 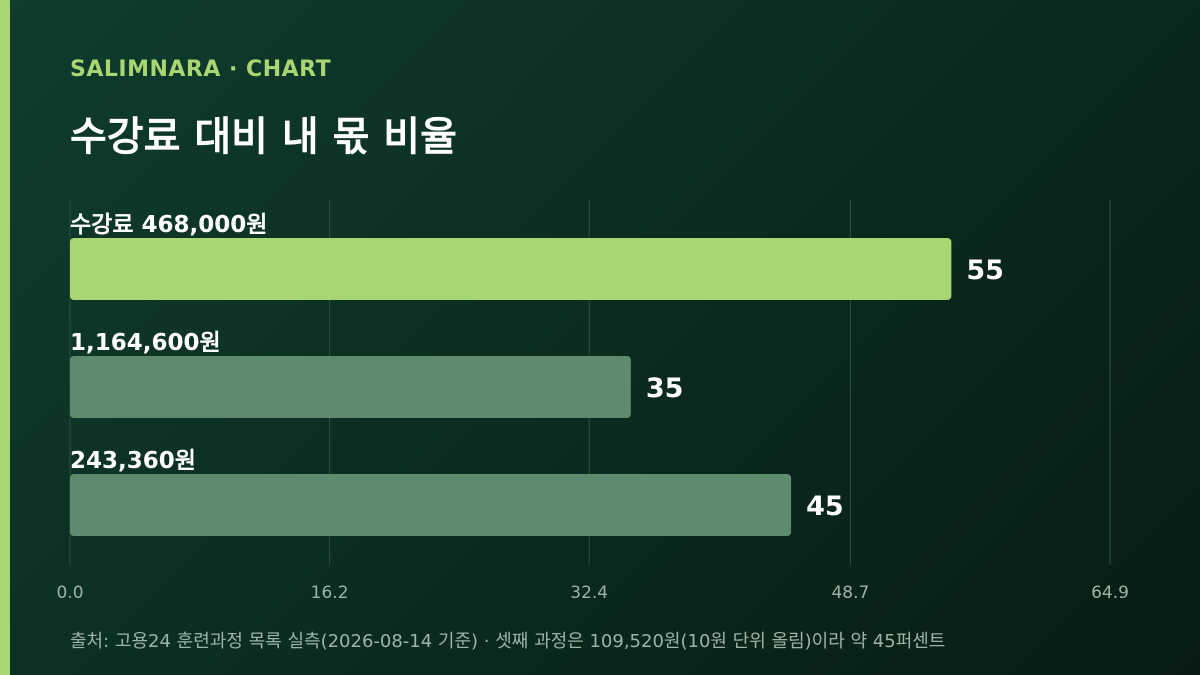 What do you see at coordinates (168, 225) in the screenshot?
I see `category-label: 수강료 468,000원` at bounding box center [168, 225].